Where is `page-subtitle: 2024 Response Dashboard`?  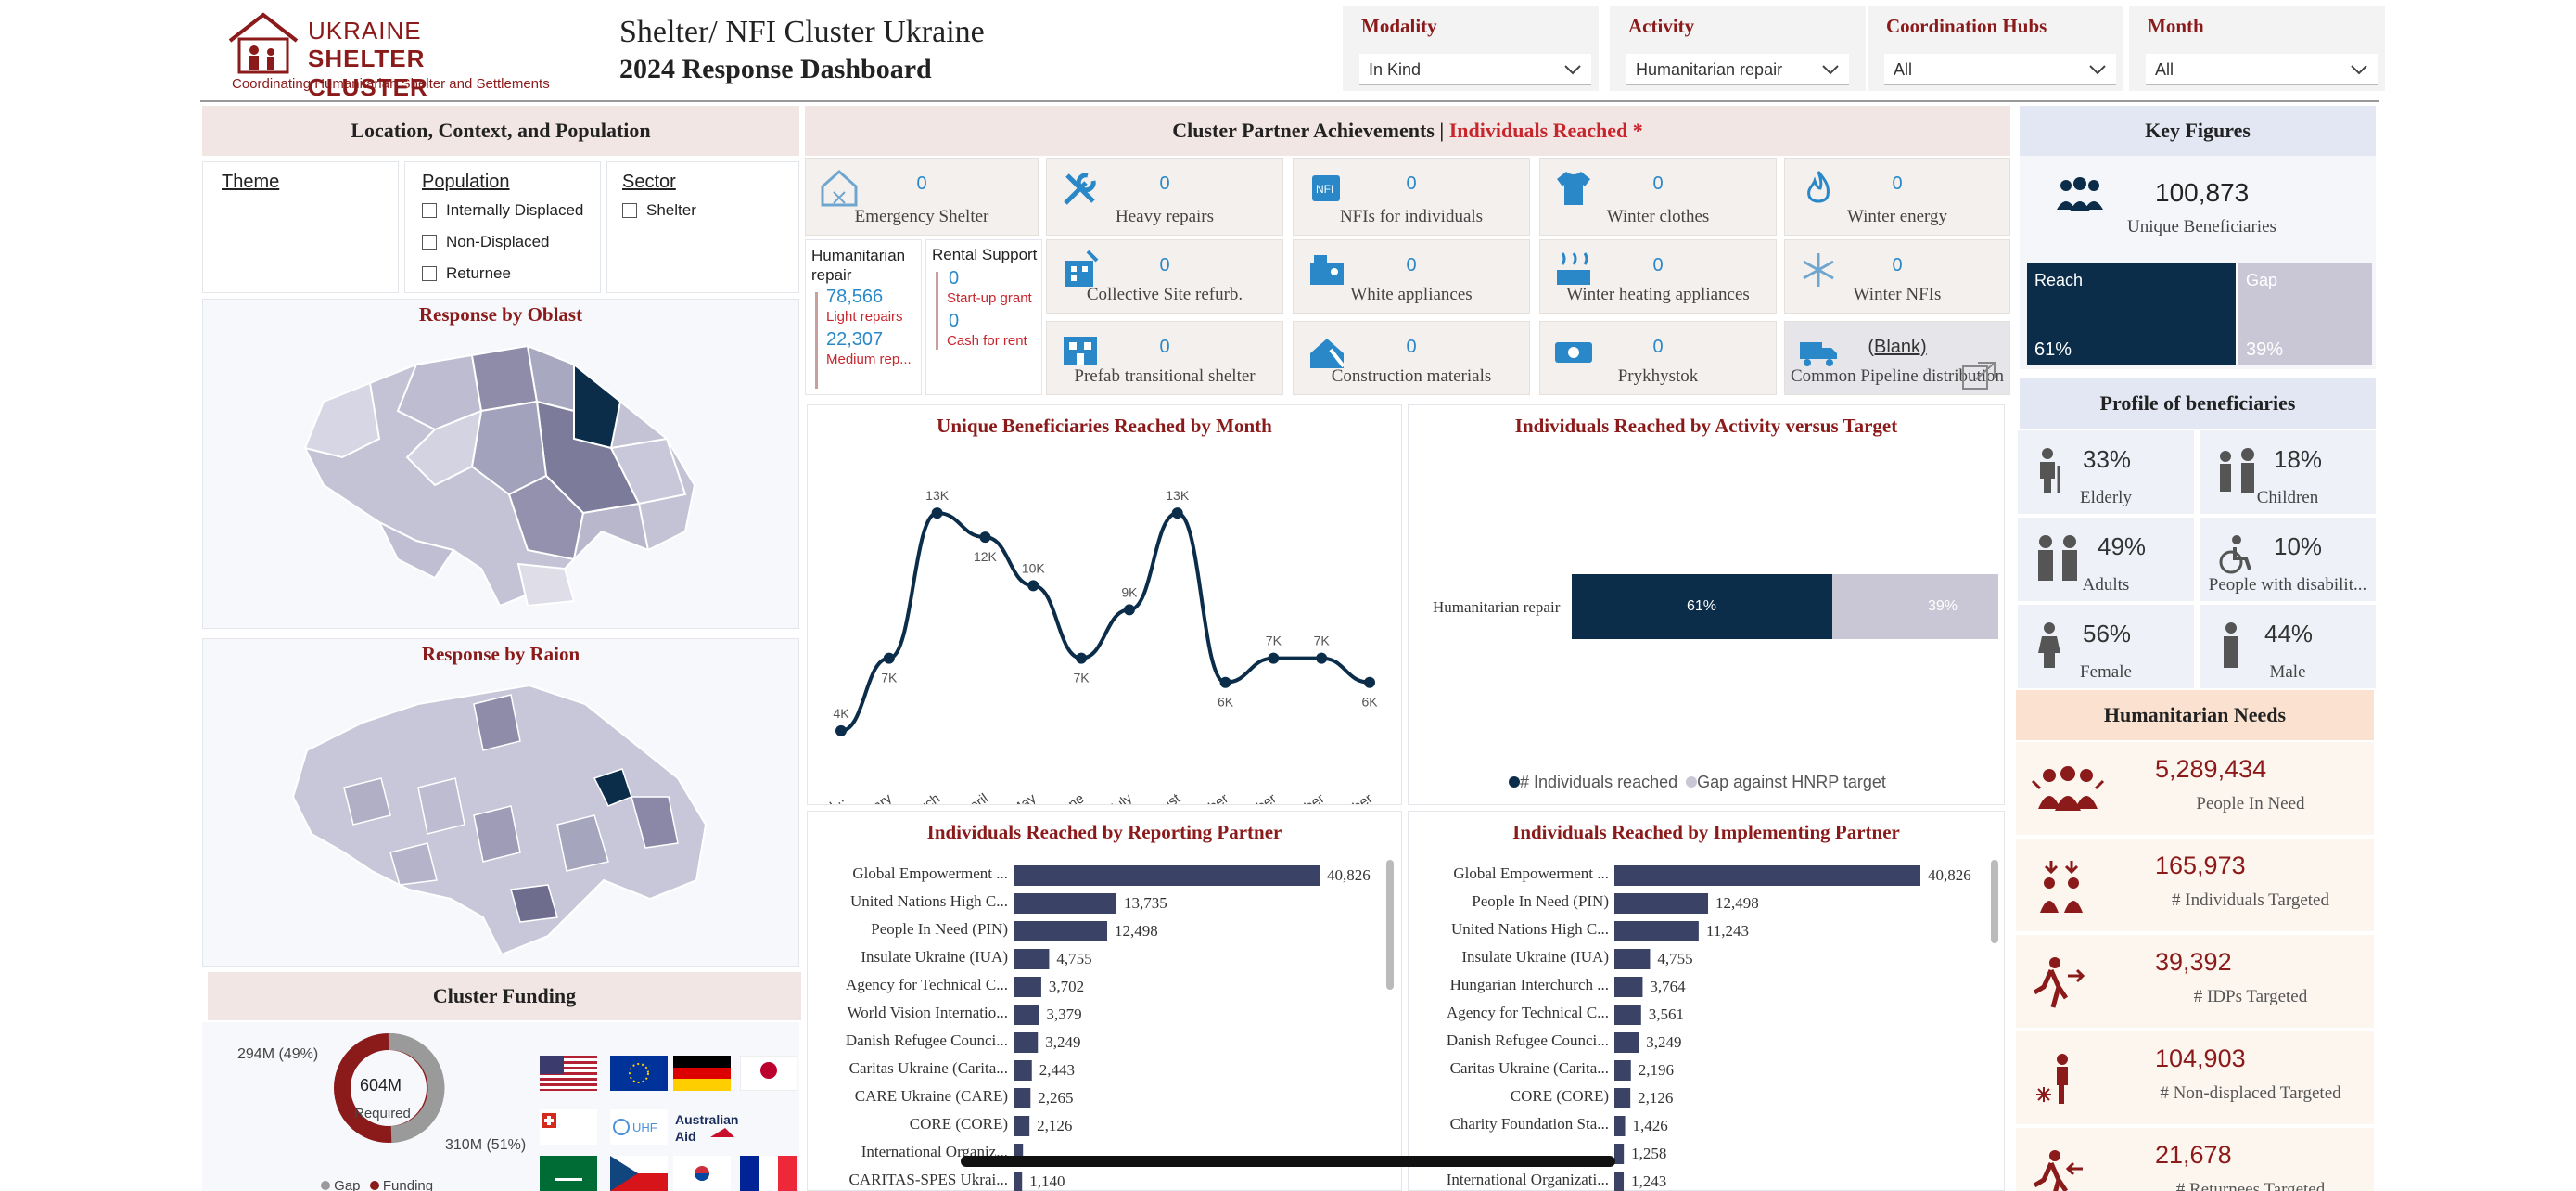 page-subtitle: 2024 Response Dashboard is located at coordinates (776, 69).